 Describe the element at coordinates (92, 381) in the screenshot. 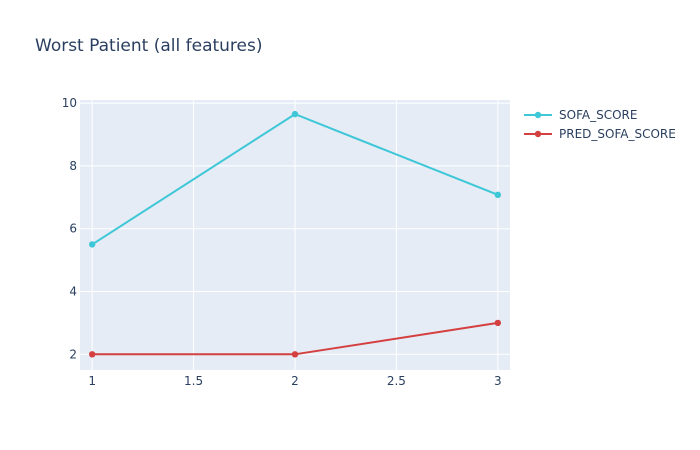

I see `x-tick-label: 1` at that location.